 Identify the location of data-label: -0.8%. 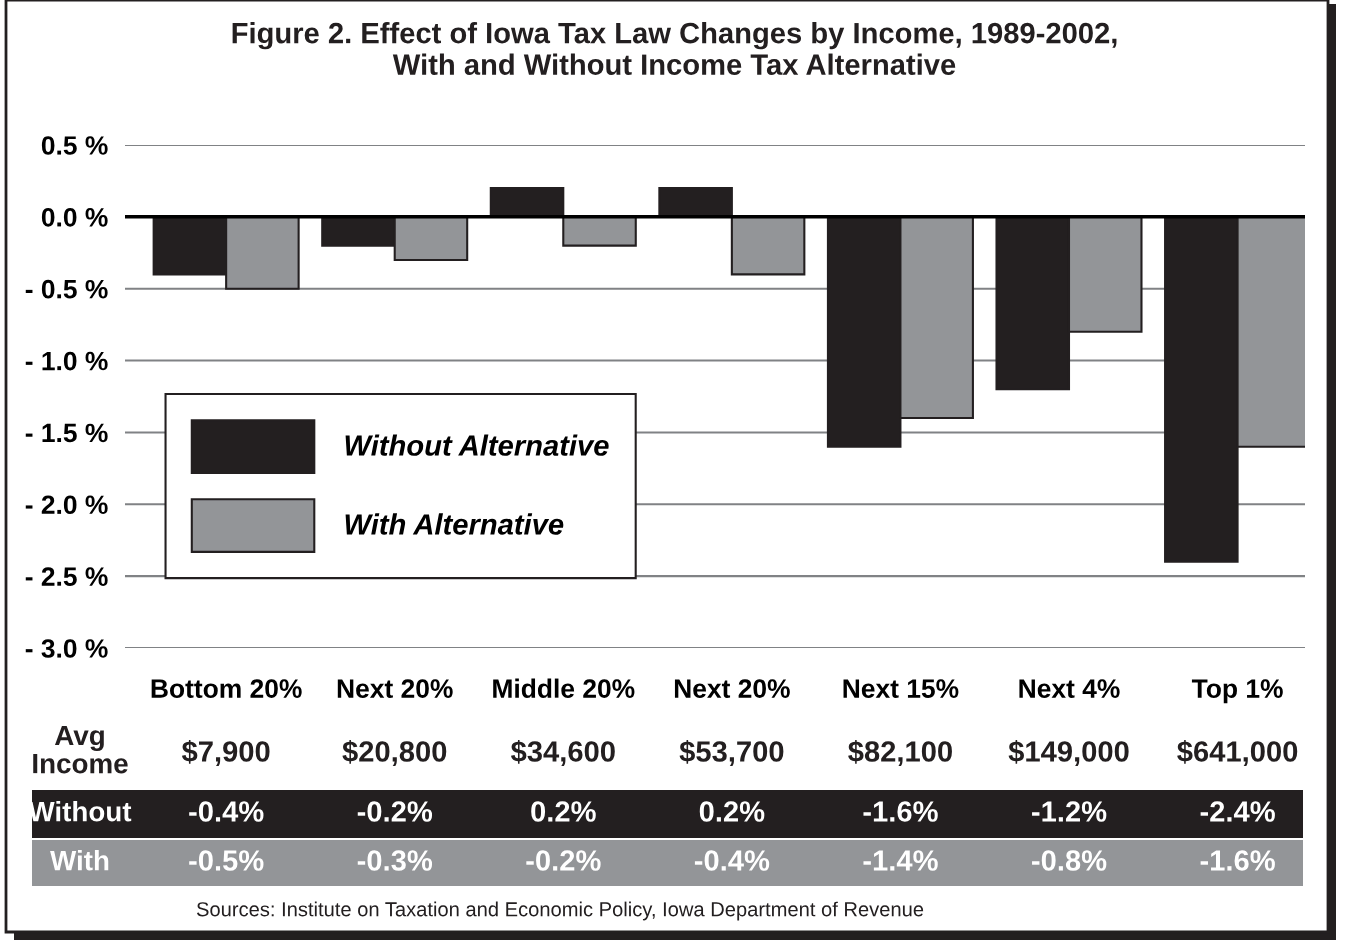
(1069, 860).